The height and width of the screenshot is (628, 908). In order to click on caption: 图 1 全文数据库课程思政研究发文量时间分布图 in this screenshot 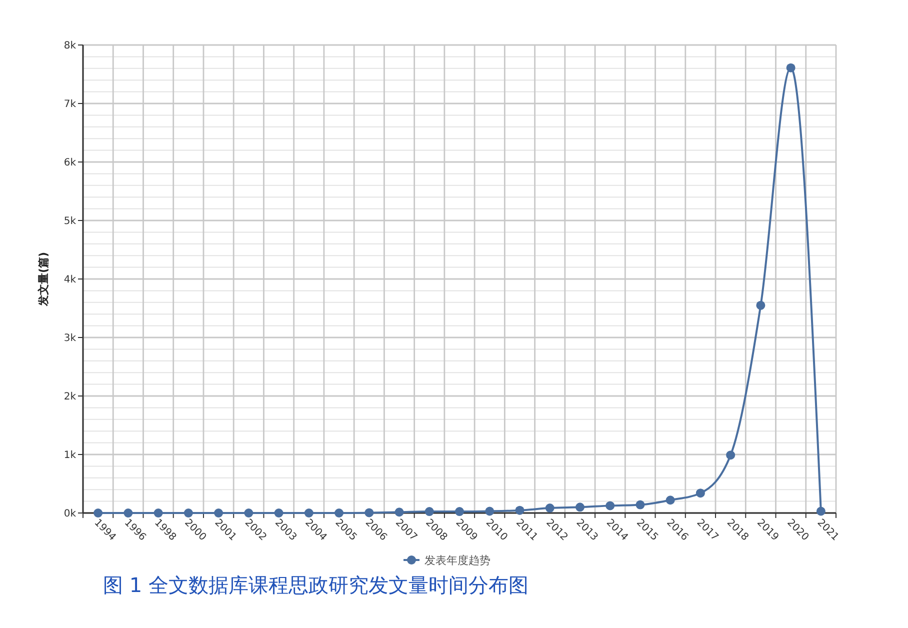, I will do `click(315, 585)`.